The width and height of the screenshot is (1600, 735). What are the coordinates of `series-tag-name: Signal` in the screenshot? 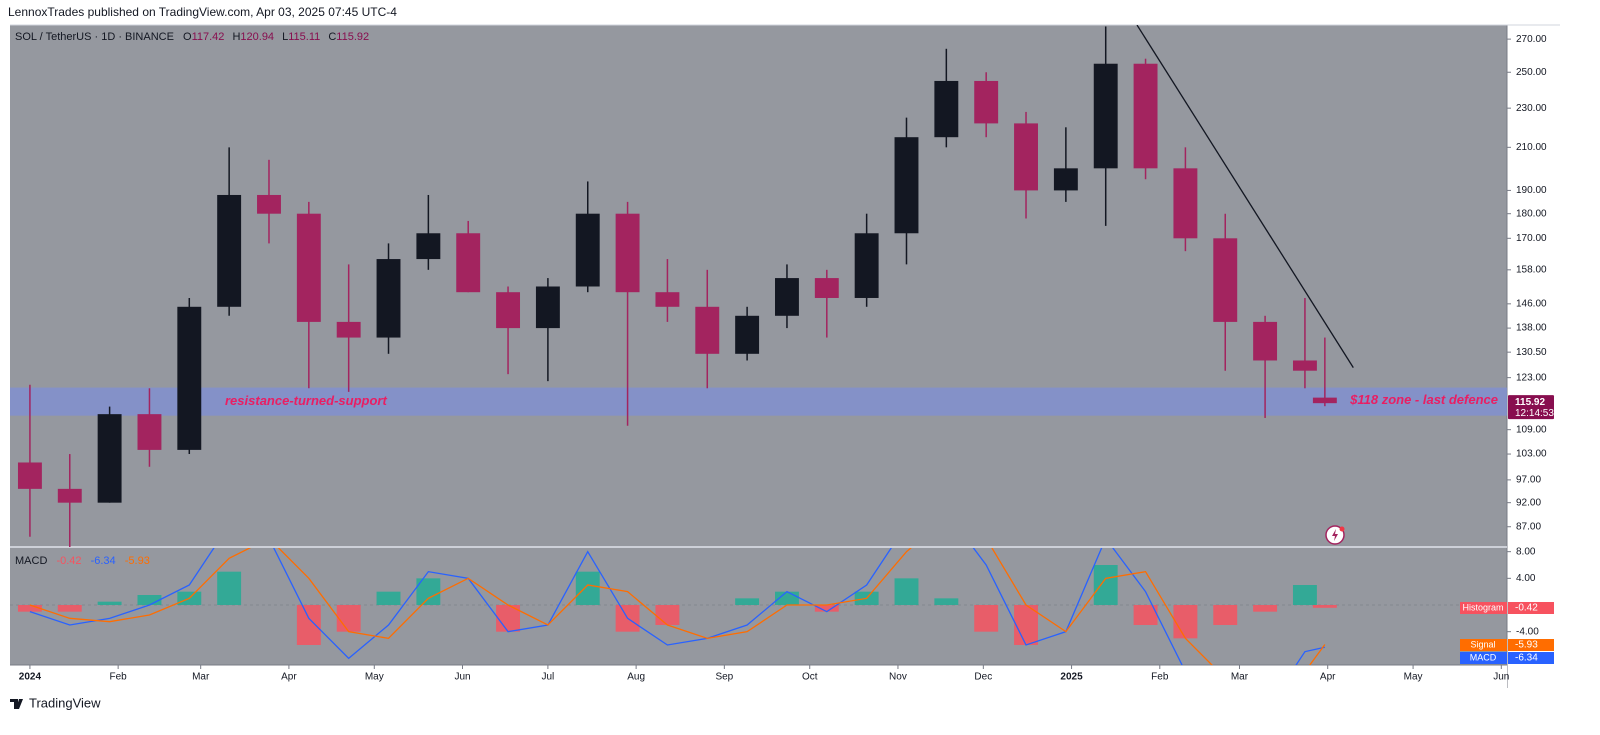 It's located at (1482, 644).